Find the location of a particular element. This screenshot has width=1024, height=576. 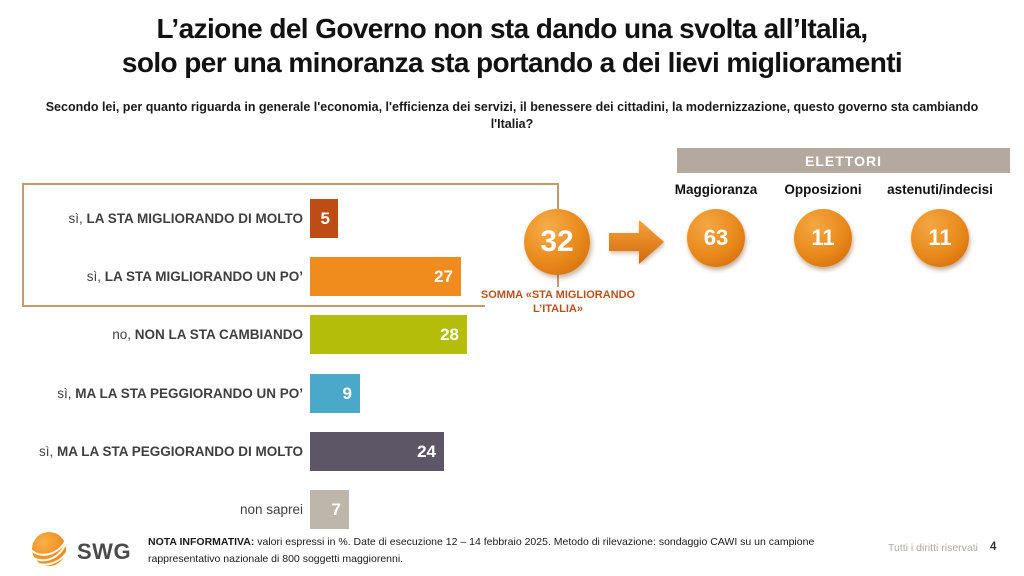

sum-bracket-top is located at coordinates (290, 184).